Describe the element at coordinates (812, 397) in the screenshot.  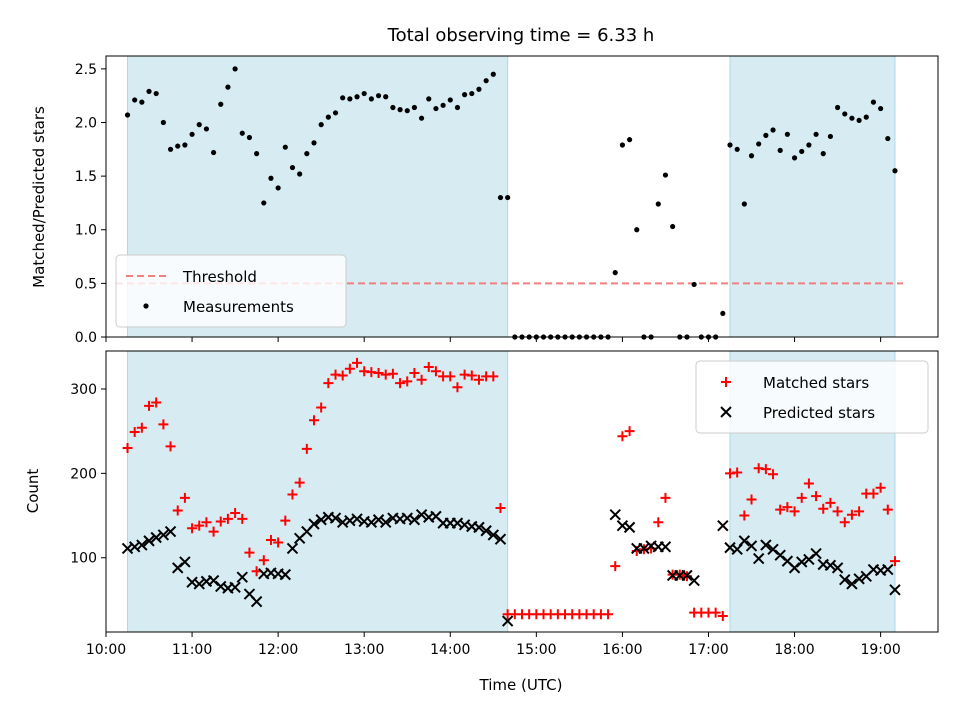
I see `count-legend: Matched stars Predicted stars` at that location.